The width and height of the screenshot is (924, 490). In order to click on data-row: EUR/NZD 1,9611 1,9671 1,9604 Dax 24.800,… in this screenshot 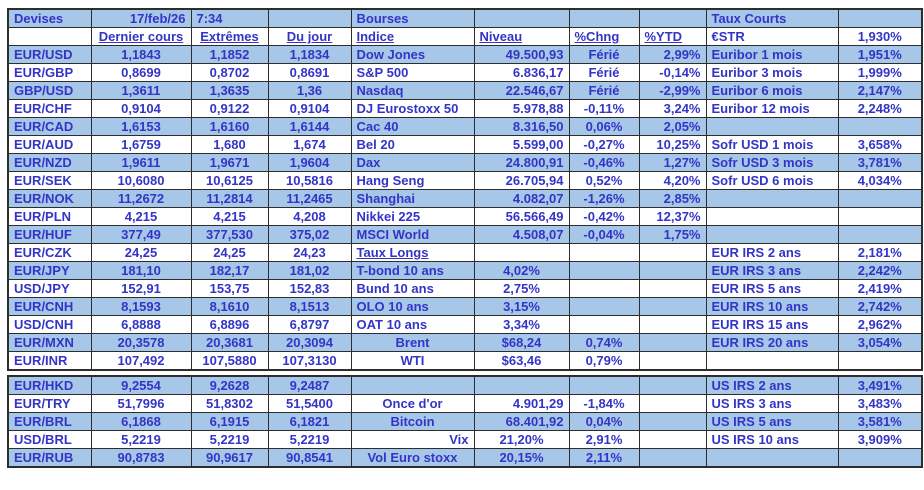, I will do `click(465, 162)`.